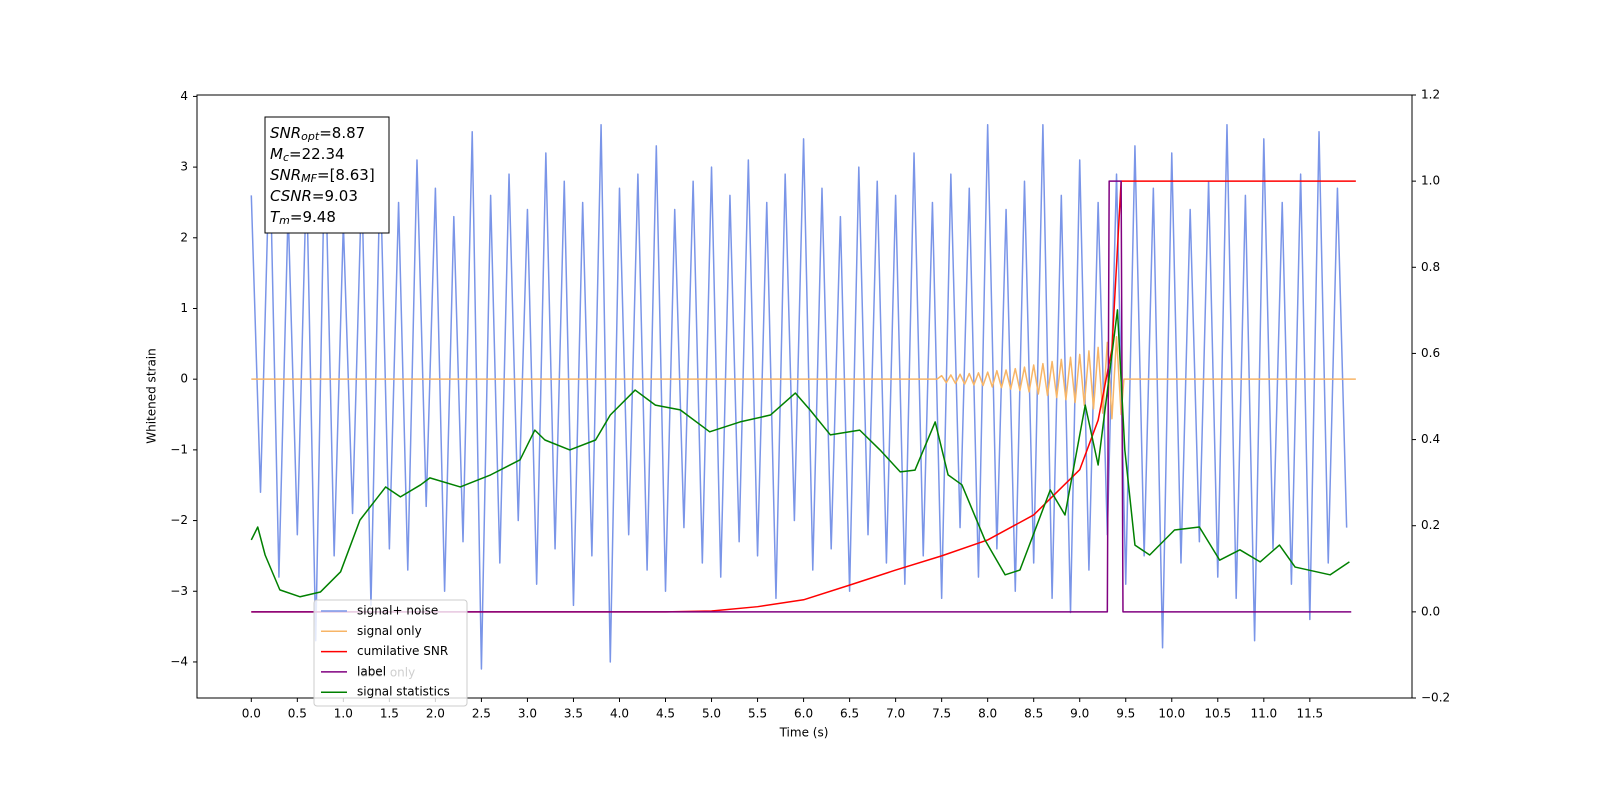  What do you see at coordinates (1430, 353) in the screenshot?
I see `y2-tick-label: 0.6` at bounding box center [1430, 353].